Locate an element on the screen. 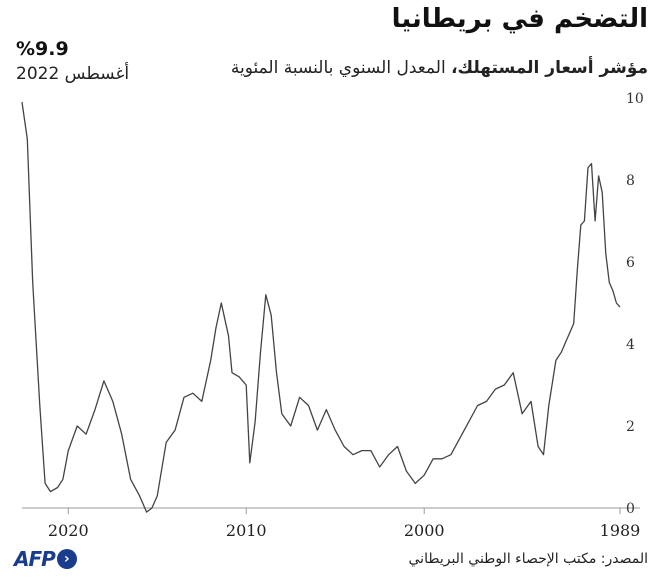  y-tick-label: 8 is located at coordinates (630, 181).